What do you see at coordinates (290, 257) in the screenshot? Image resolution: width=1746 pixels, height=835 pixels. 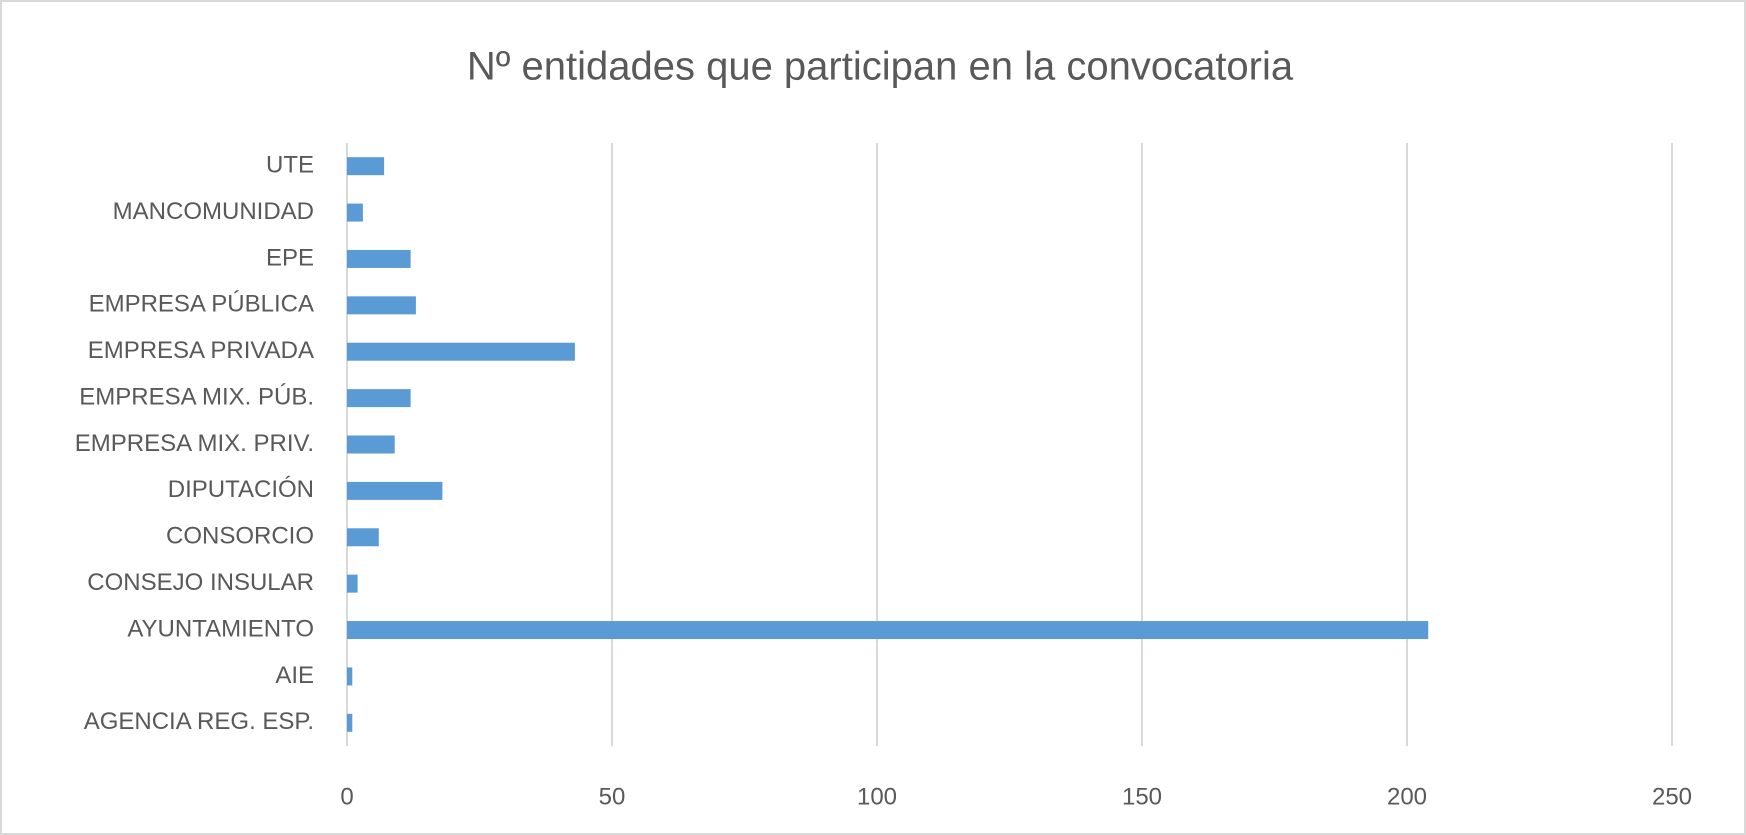 I see `y-tick-label: EPE` at bounding box center [290, 257].